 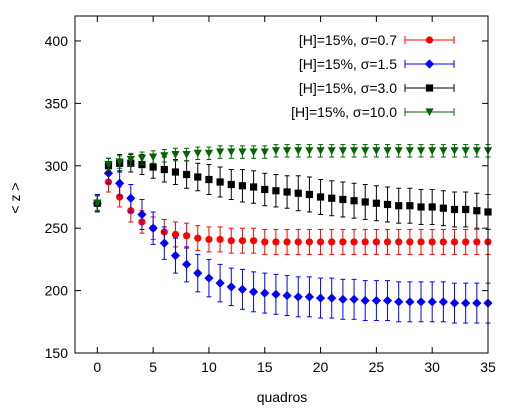 What do you see at coordinates (348, 88) in the screenshot?
I see `legend-label: [H]=15%, σ=3.0` at bounding box center [348, 88].